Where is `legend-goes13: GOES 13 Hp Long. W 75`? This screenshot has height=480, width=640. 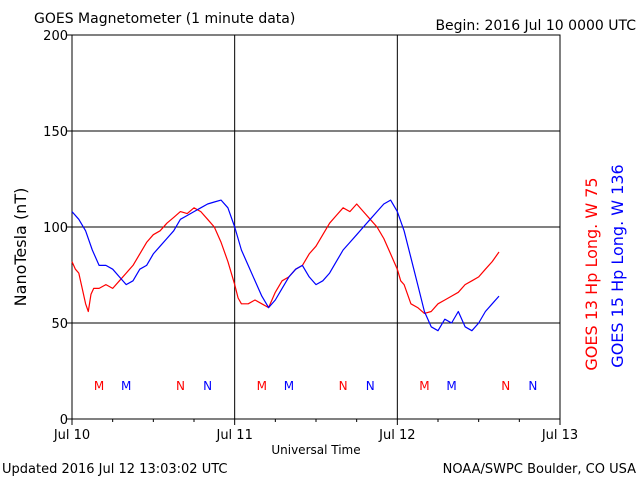 legend-goes13: GOES 13 Hp Long. W 75 is located at coordinates (591, 273).